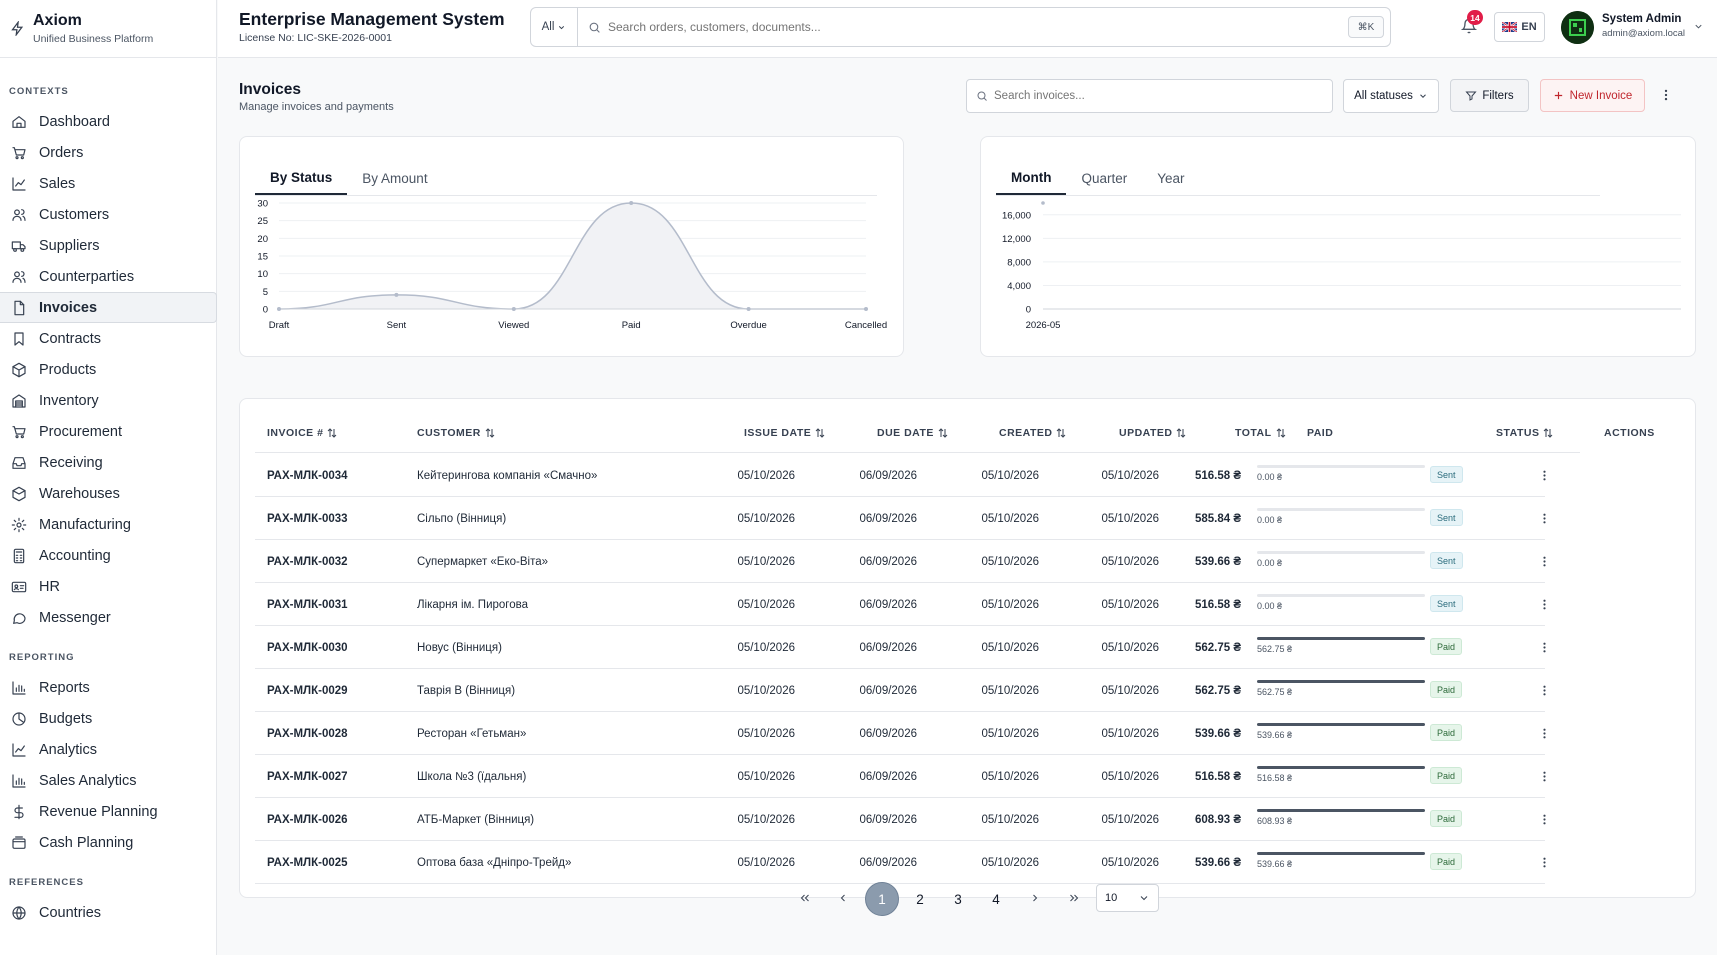 This screenshot has height=955, width=1717. I want to click on sidebar-item-messenger: Messenger, so click(108, 617).